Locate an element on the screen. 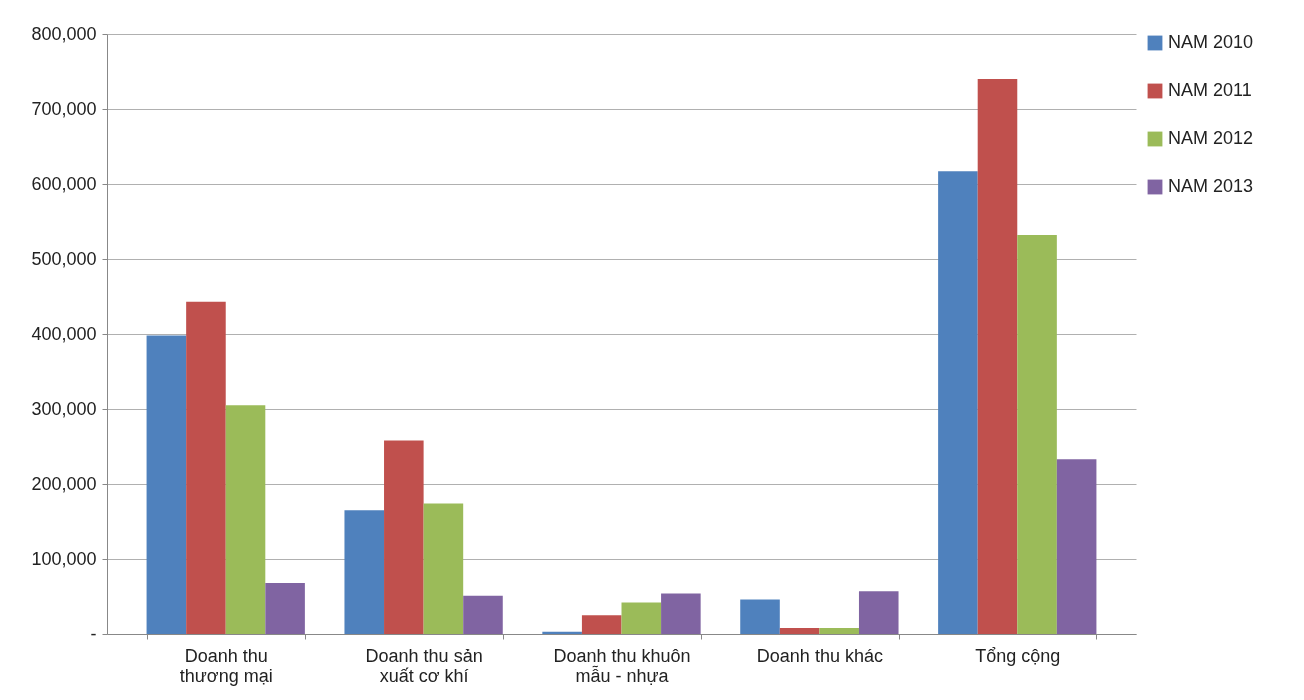 The height and width of the screenshot is (700, 1304). x-tick-label: Doanh thu khuôn mẫu - nhựa is located at coordinates (622, 665).